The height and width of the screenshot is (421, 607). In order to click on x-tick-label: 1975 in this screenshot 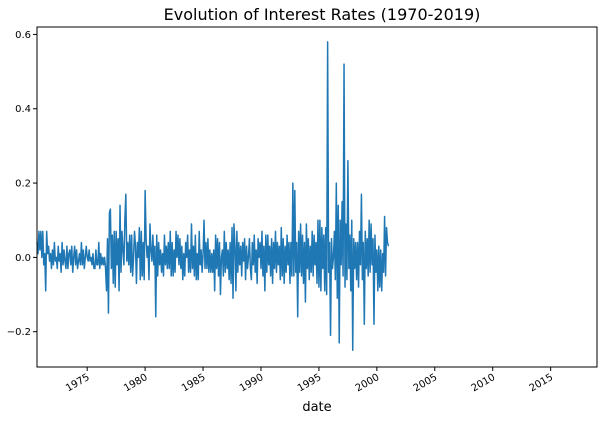, I will do `click(78, 383)`.